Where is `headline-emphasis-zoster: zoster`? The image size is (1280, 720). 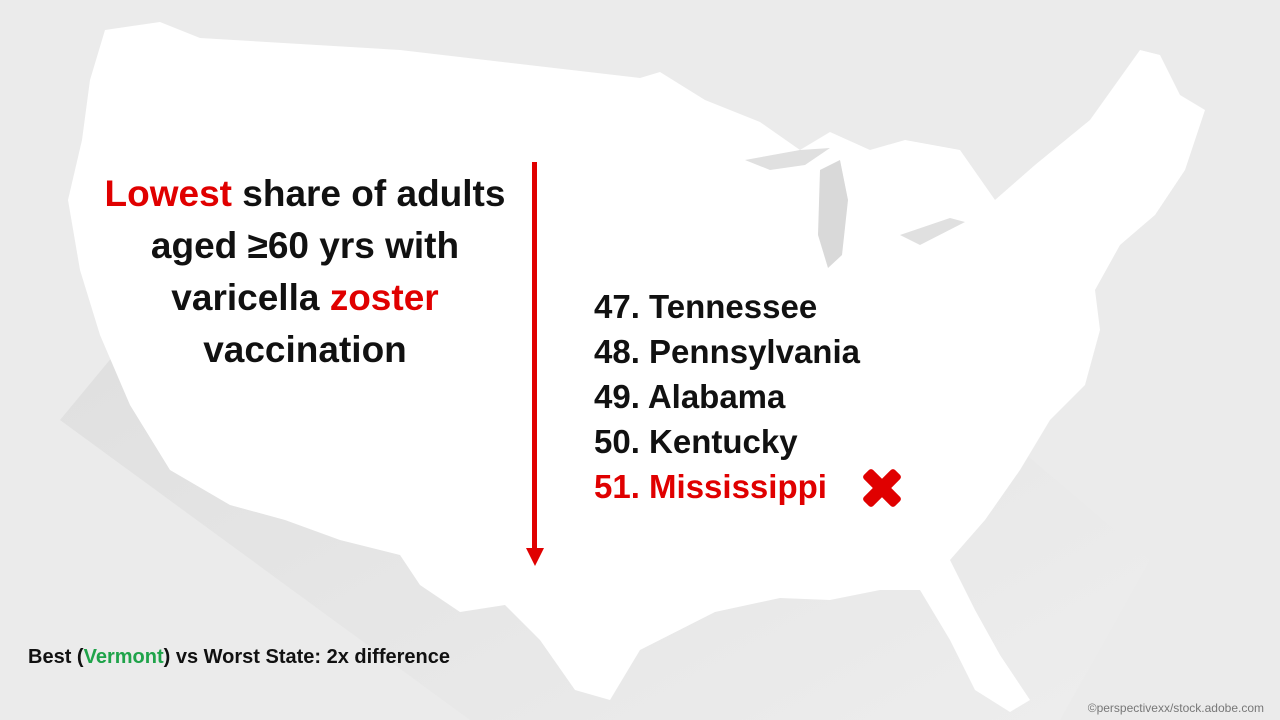
headline-emphasis-zoster: zoster is located at coordinates (384, 297).